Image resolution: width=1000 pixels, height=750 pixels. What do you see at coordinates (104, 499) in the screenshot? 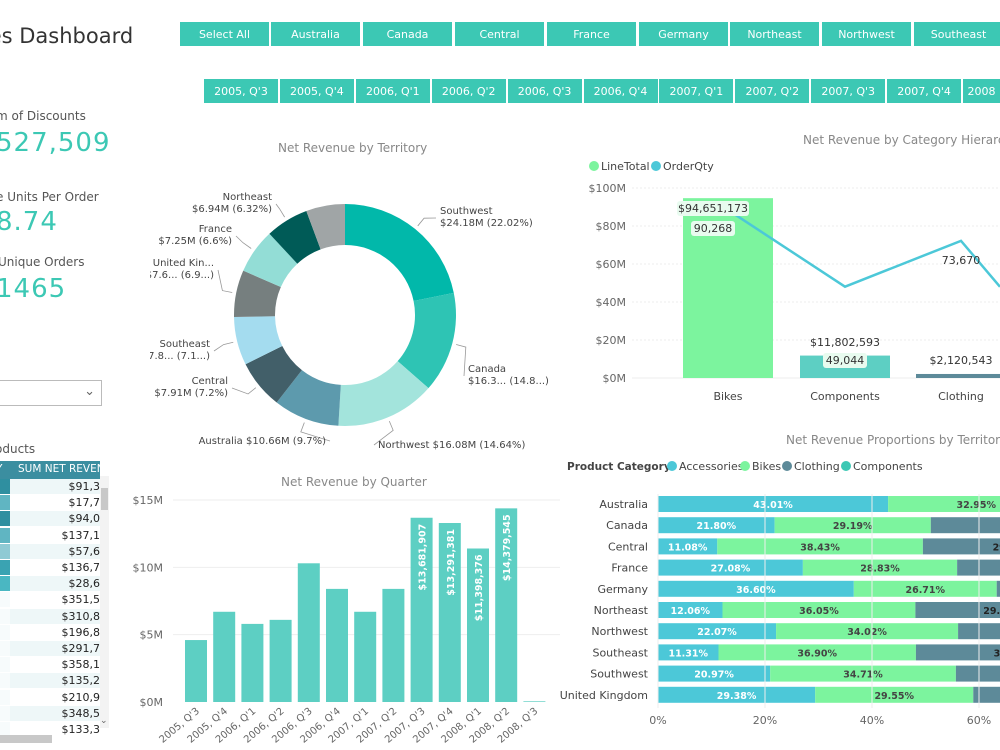
I see `scrollbar-thumb` at bounding box center [104, 499].